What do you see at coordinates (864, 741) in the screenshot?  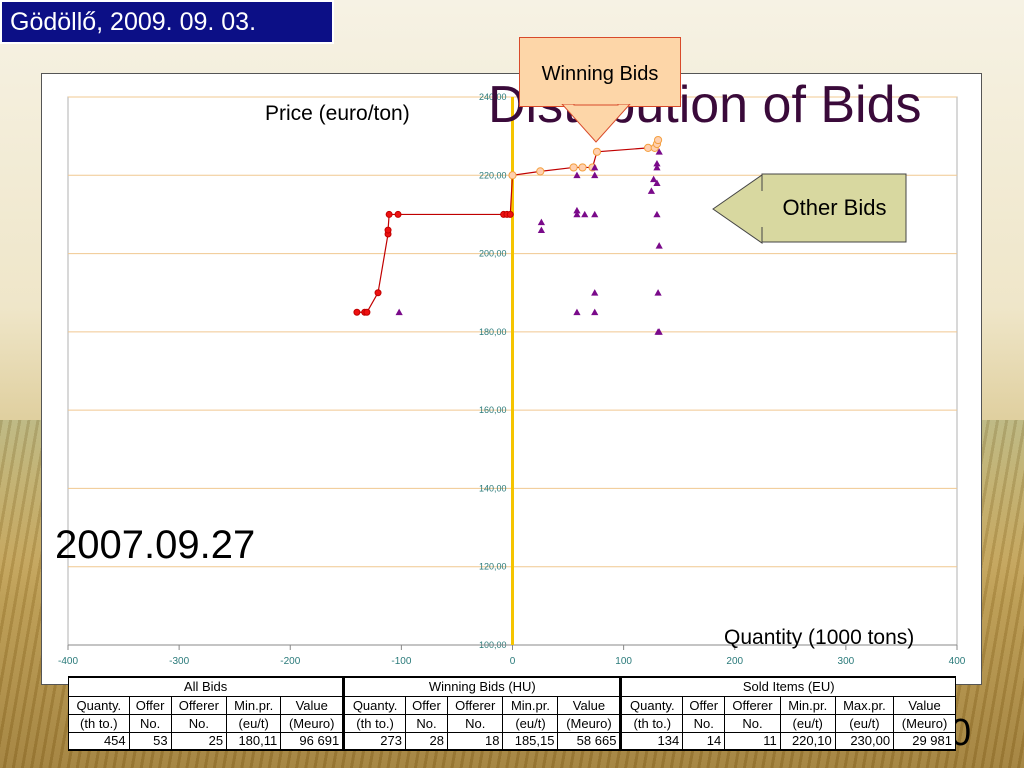 I see `value-cell: 230,00` at bounding box center [864, 741].